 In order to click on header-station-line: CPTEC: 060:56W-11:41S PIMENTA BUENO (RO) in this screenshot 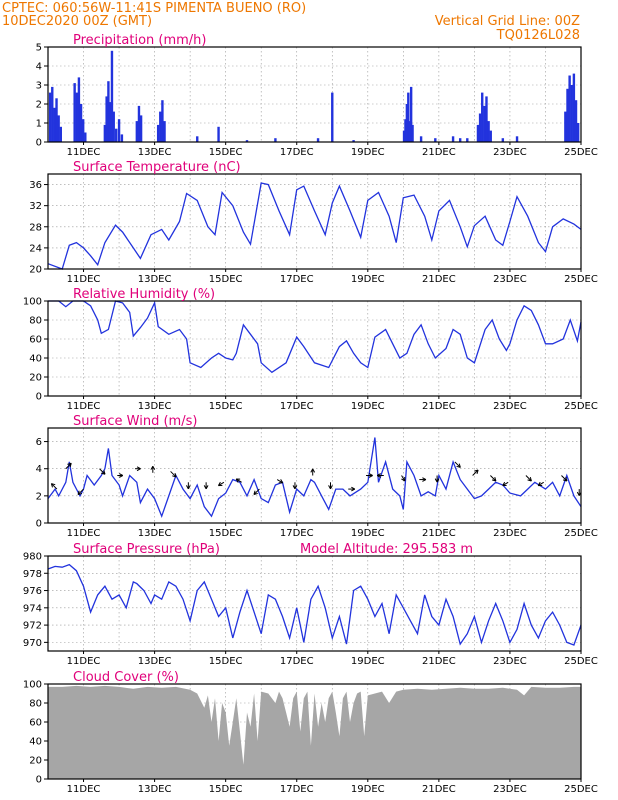, I will do `click(154, 8)`.